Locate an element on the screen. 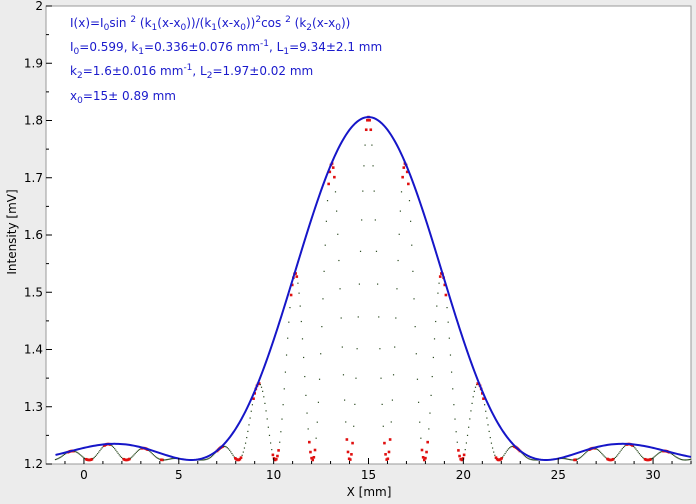  y-tick-label: 1.2 is located at coordinates (33, 464).